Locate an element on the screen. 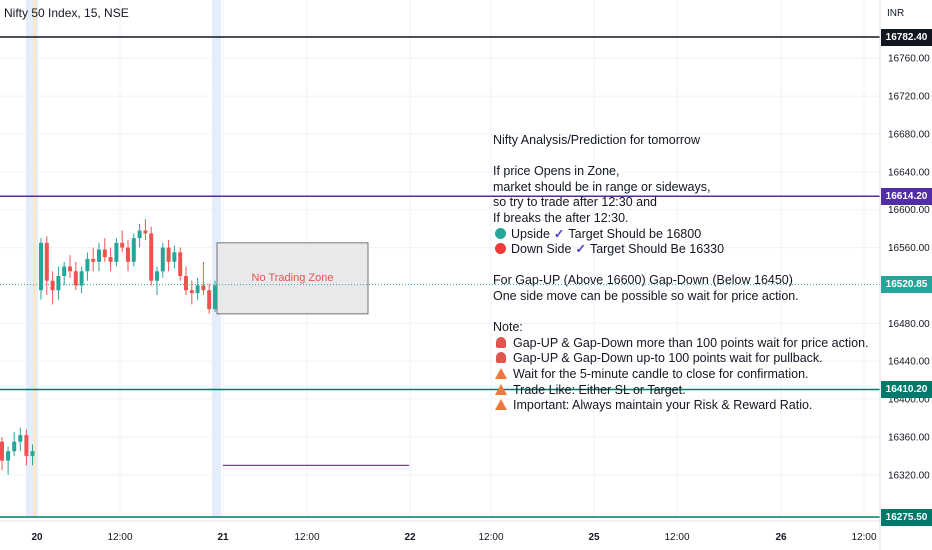 The image size is (932, 550). x-axis: 20 12:00 21 12:00 22 12:00 25 12:00 26 12:00 is located at coordinates (440, 531).